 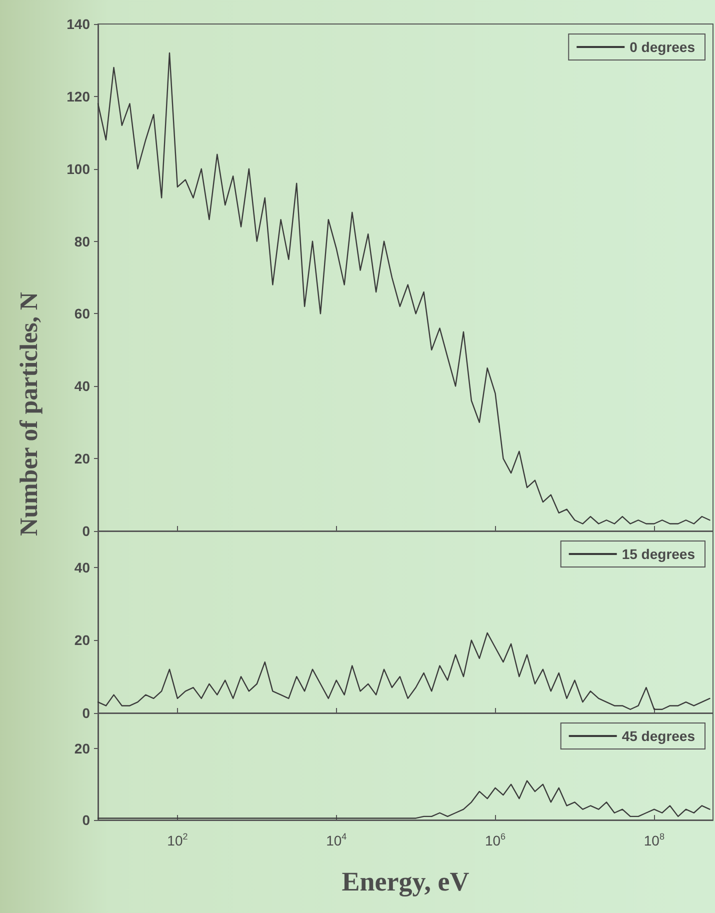 I want to click on y-tick-label: 80, so click(x=82, y=241).